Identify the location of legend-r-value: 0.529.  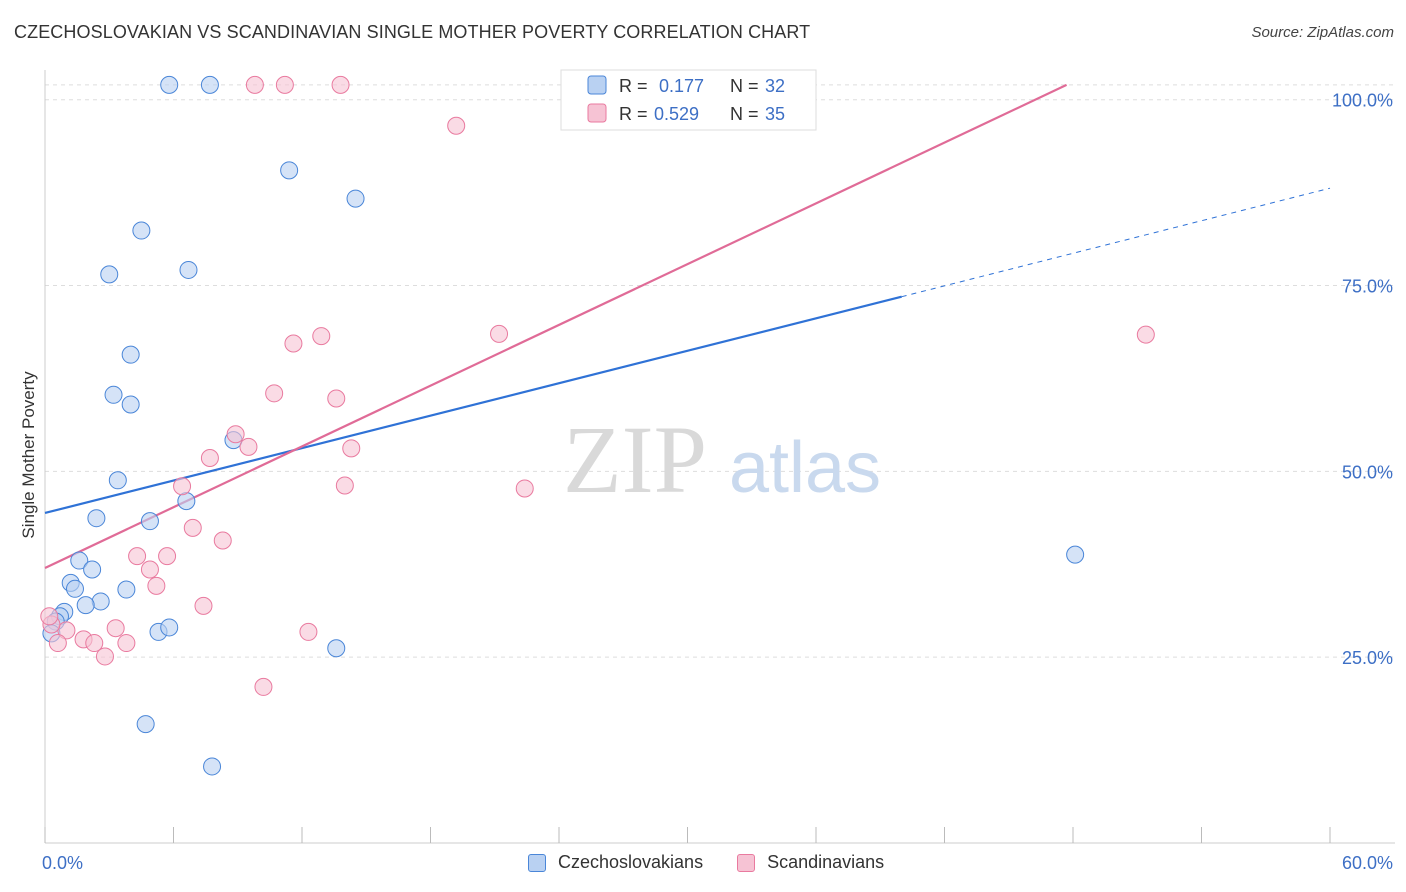
(676, 114).